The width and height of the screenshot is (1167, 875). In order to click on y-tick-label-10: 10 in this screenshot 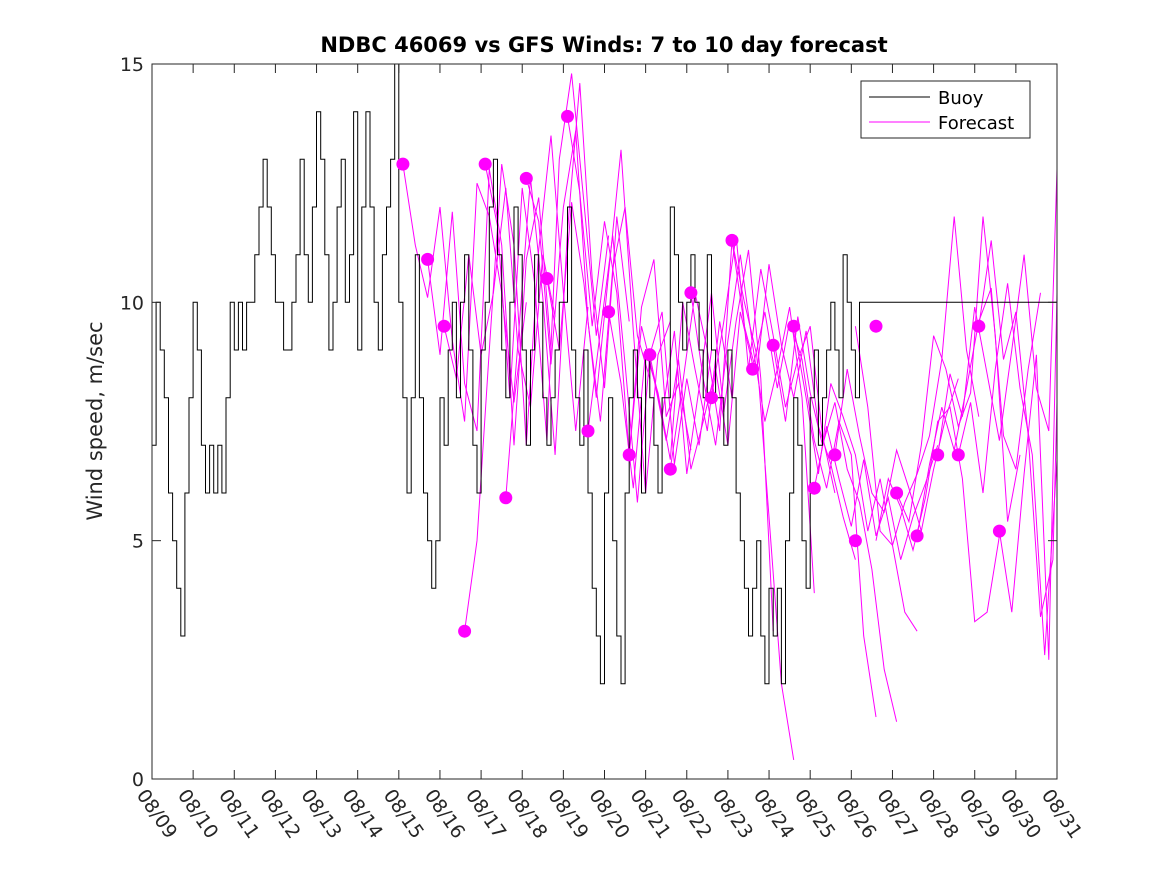, I will do `click(132, 303)`.